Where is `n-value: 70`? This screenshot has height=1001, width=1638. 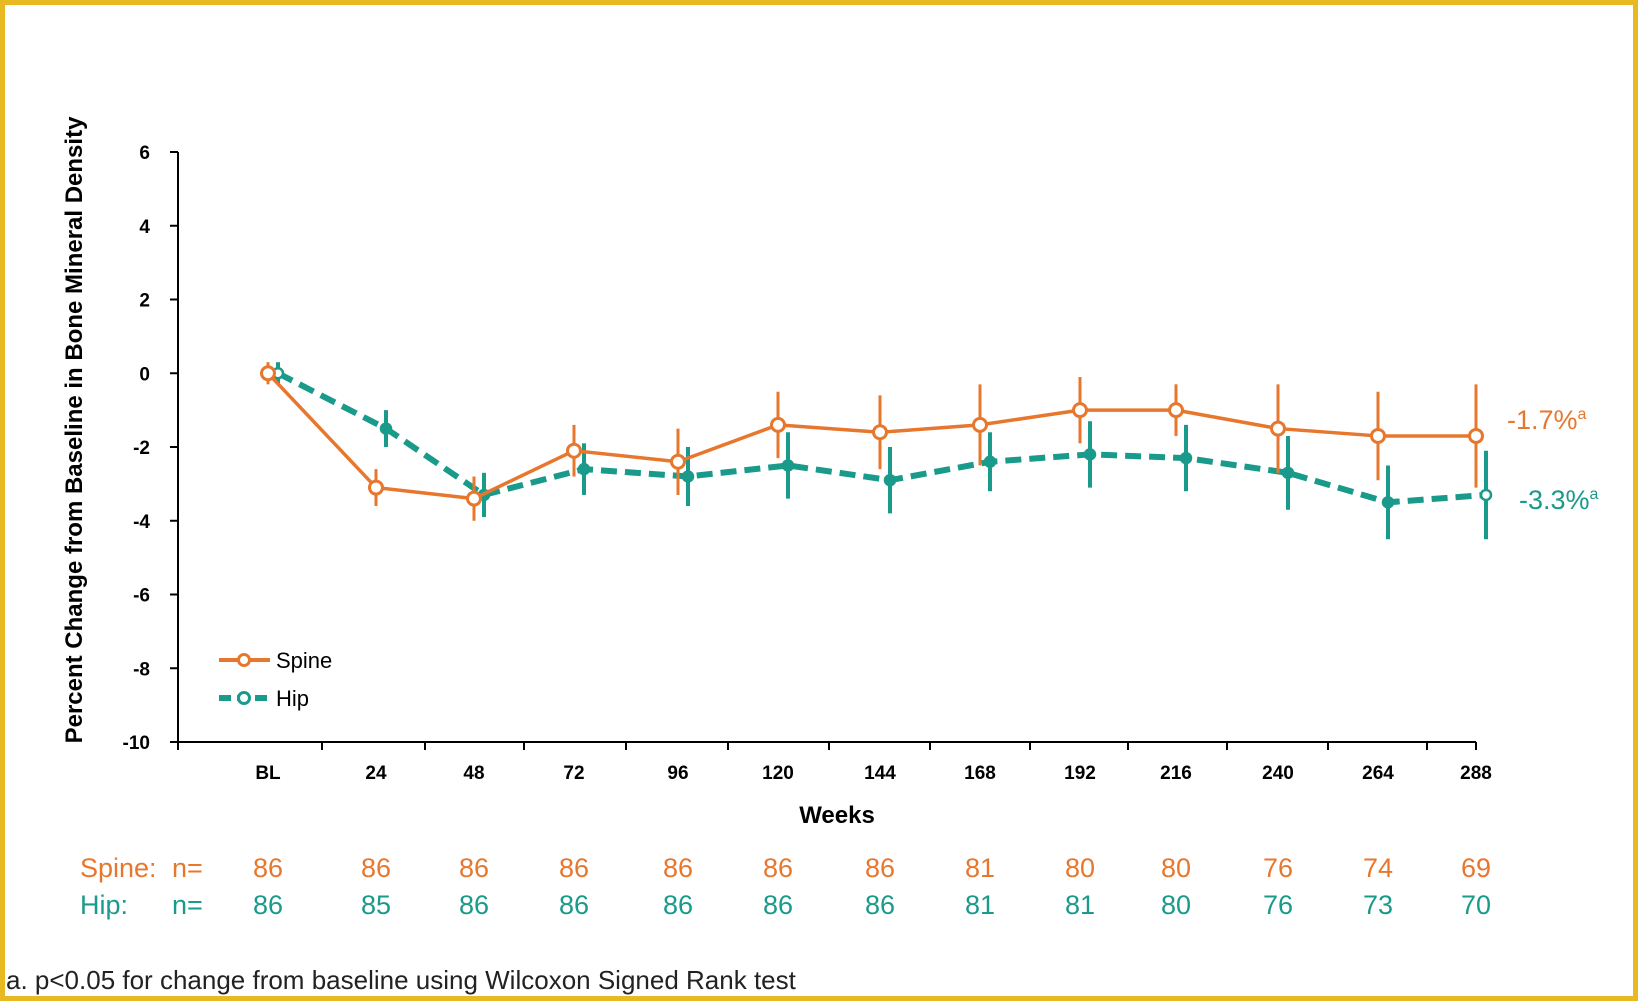 n-value: 70 is located at coordinates (1476, 905).